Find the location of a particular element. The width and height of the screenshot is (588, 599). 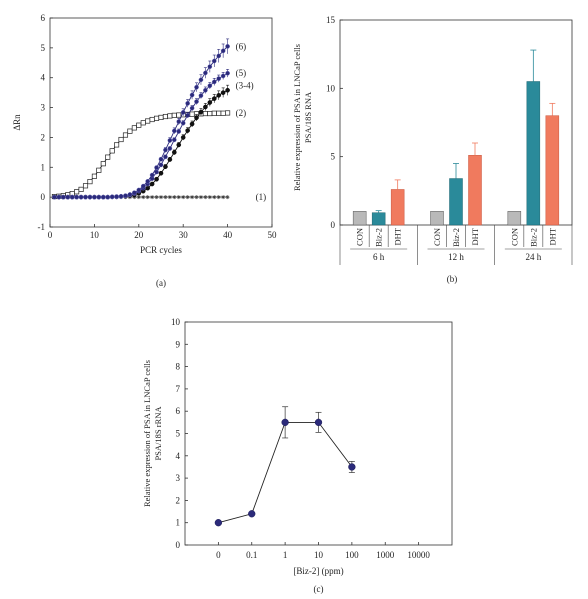

panel-a-series-label: (1) is located at coordinates (261, 197).